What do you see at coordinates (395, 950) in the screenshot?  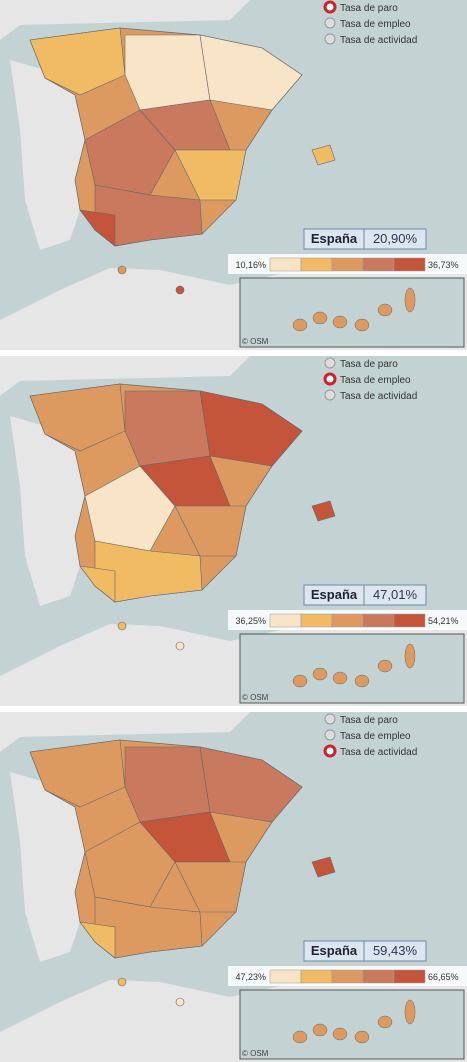 I see `summary-value: 59,43%` at bounding box center [395, 950].